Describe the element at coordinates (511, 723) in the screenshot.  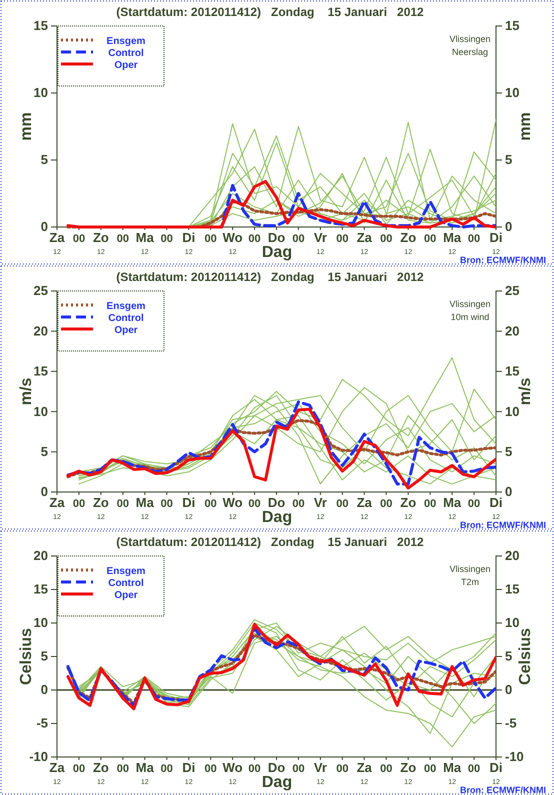
I see `y2-tick-label: -5` at that location.